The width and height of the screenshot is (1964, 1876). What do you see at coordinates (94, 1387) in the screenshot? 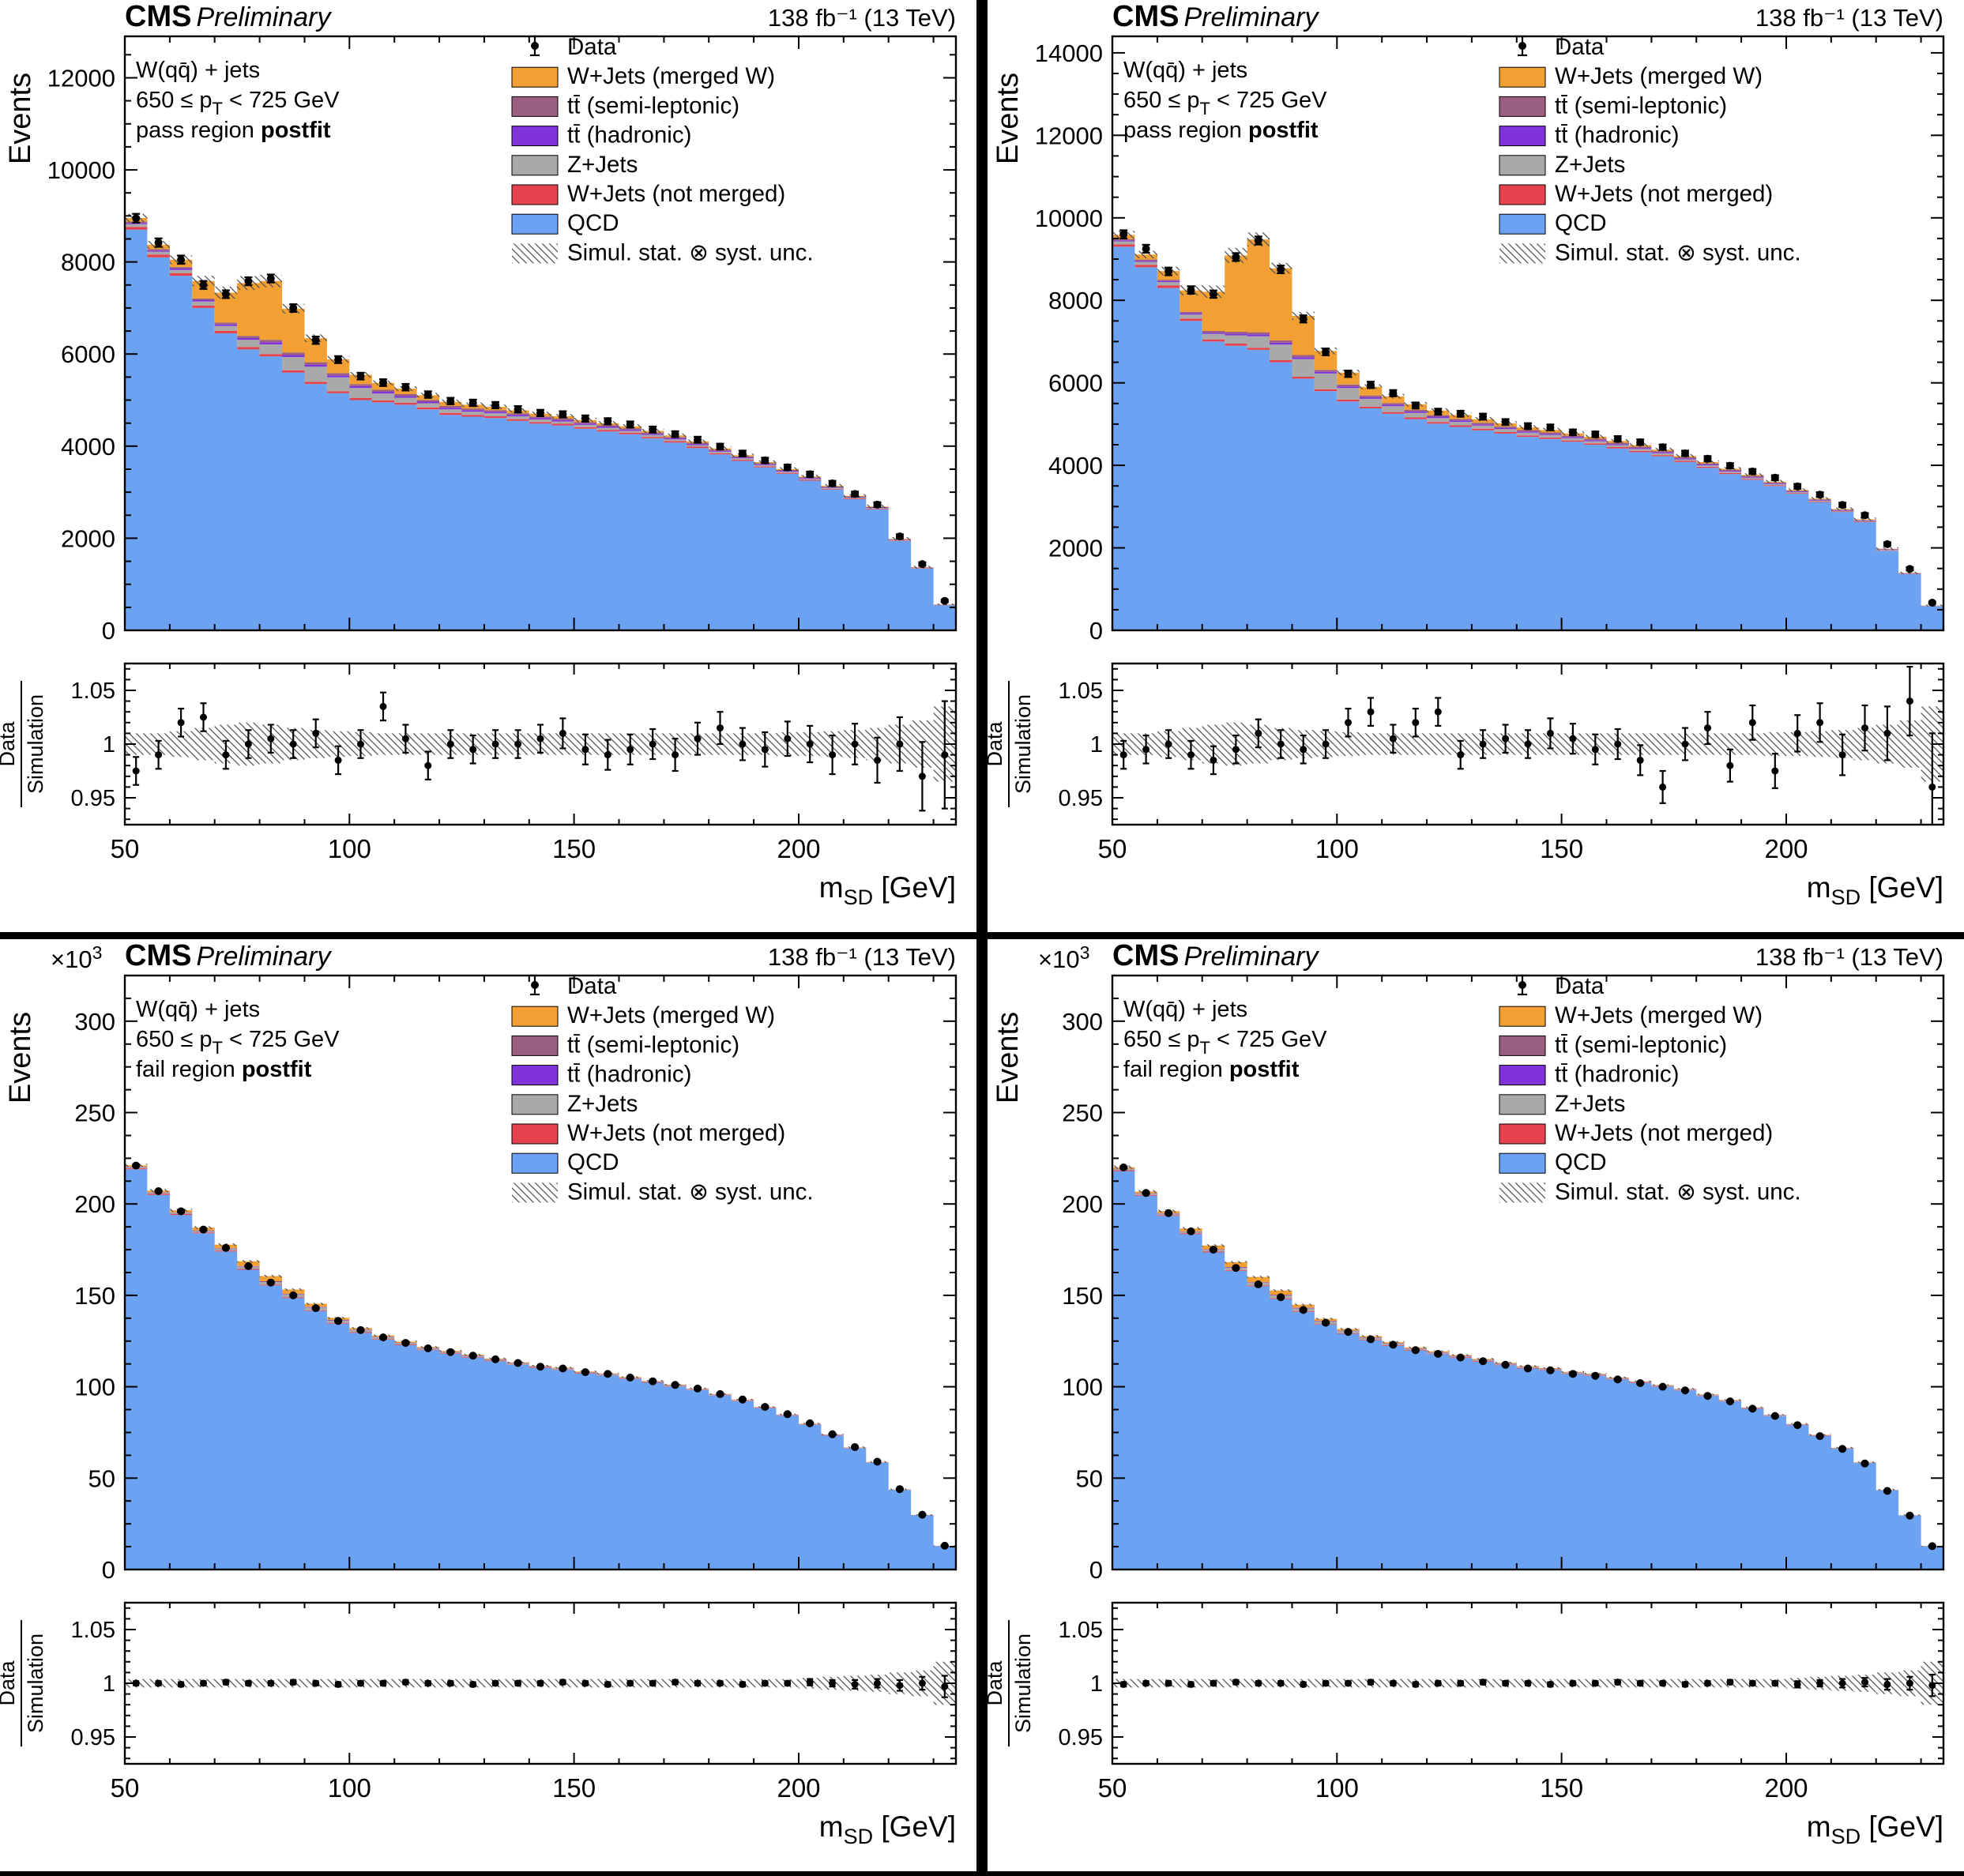
I see `y-tick-label: 100` at bounding box center [94, 1387].